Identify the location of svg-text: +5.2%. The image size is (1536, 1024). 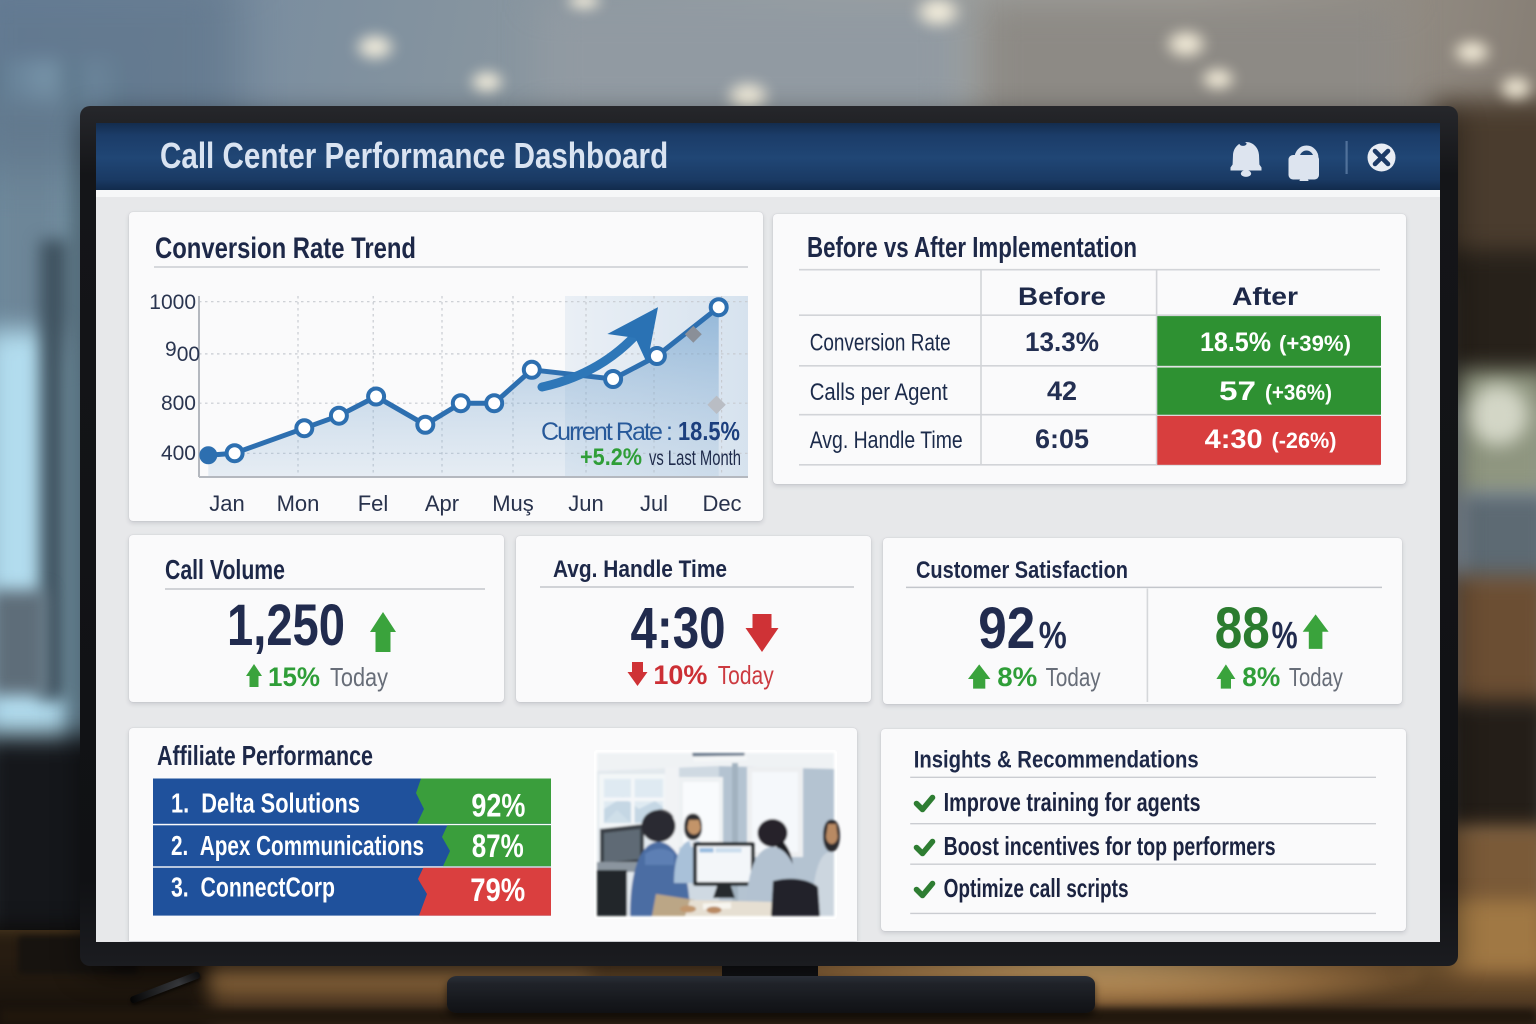
(611, 457).